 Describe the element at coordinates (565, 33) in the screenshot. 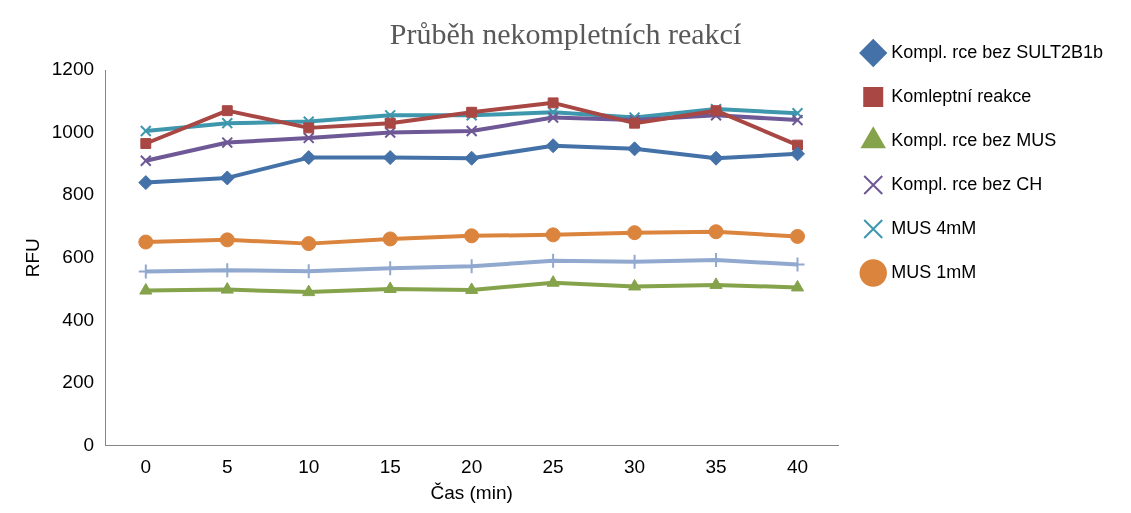

I see `chart-title: Průběh nekompletních reakcí` at that location.